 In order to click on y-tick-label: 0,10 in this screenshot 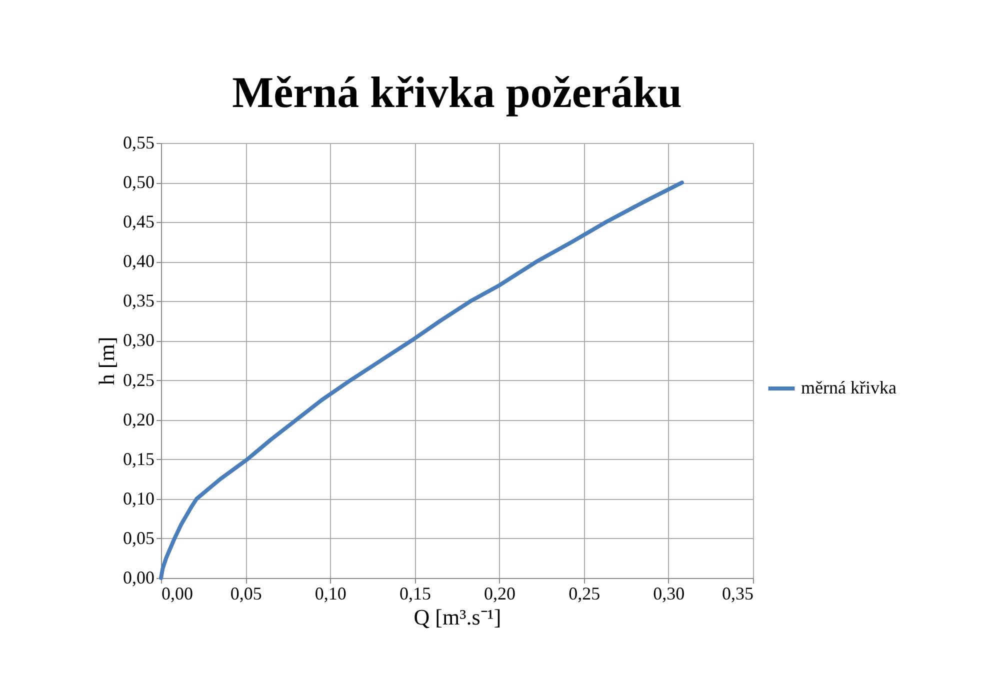, I will do `click(138, 498)`.